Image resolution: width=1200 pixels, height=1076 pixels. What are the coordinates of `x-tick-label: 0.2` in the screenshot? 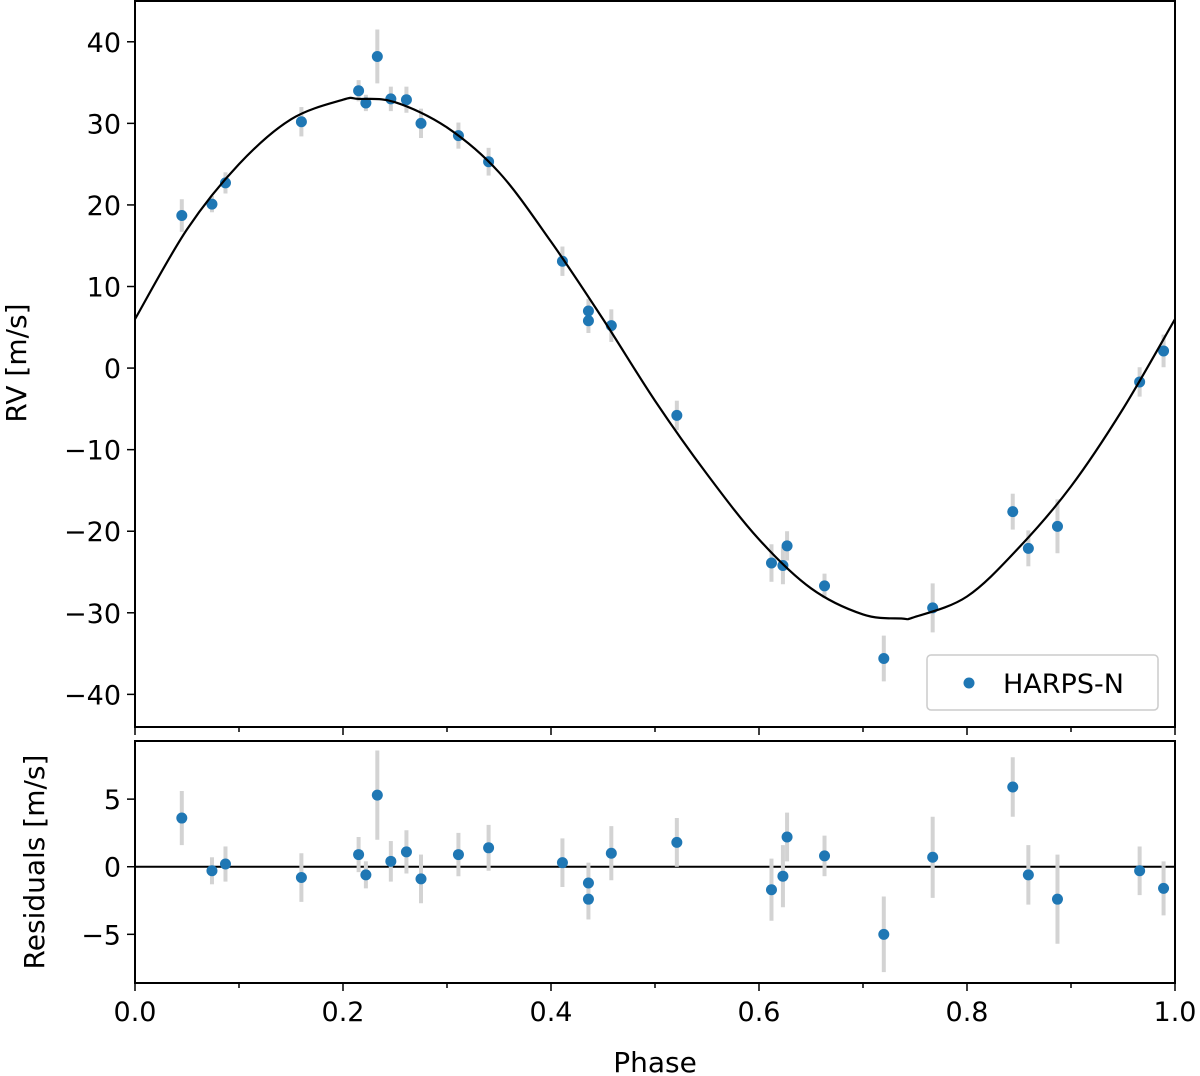 It's located at (343, 1012).